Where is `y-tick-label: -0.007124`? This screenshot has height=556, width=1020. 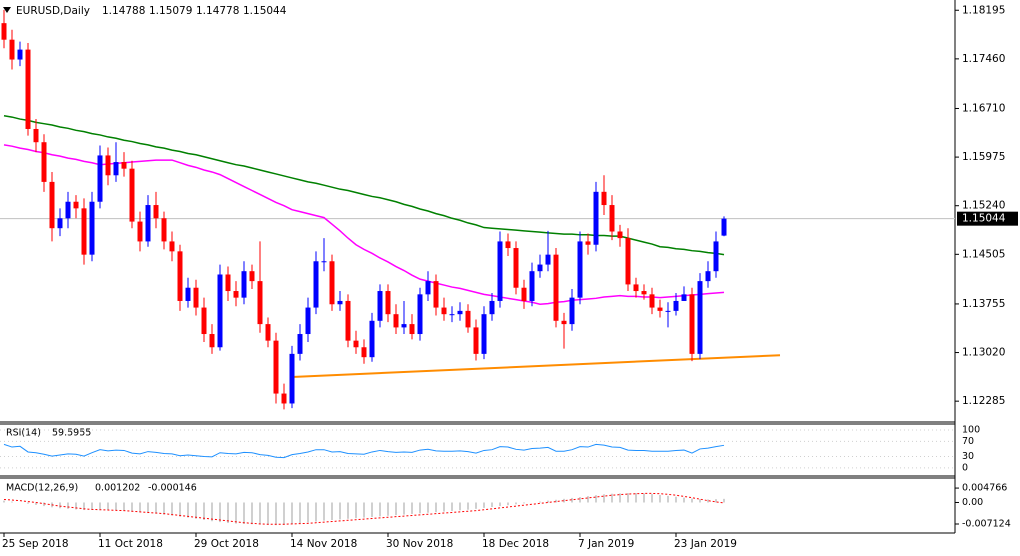 y-tick-label: -0.007124 is located at coordinates (986, 524).